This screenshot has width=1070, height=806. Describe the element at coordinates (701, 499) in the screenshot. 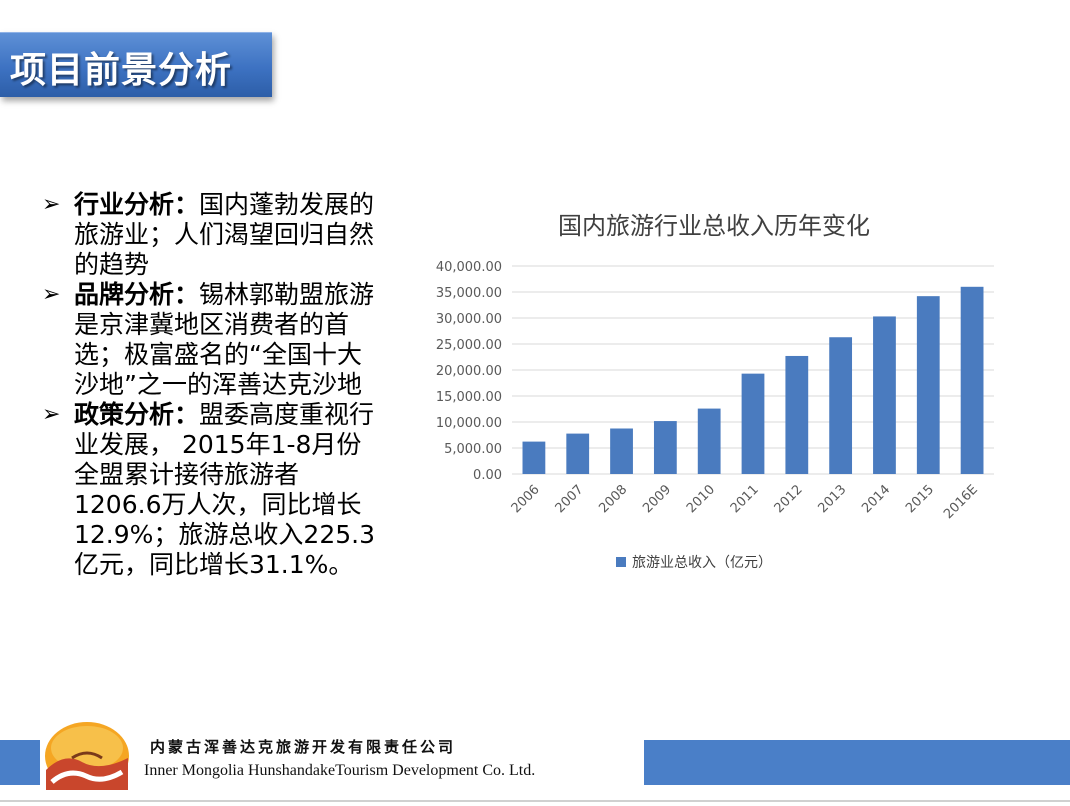

I see `x-tick-label: 2010` at that location.